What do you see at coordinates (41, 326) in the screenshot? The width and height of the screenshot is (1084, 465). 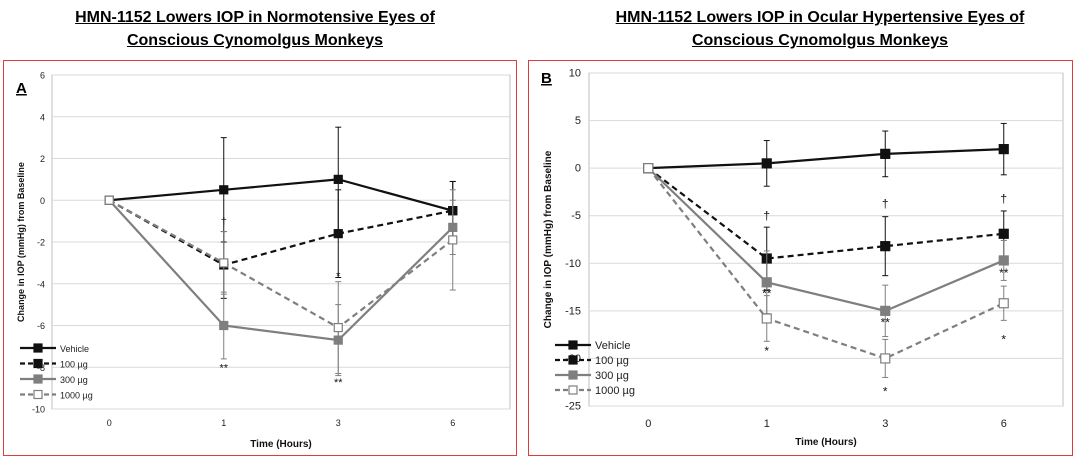 I see `y-tick-label: -6` at bounding box center [41, 326].